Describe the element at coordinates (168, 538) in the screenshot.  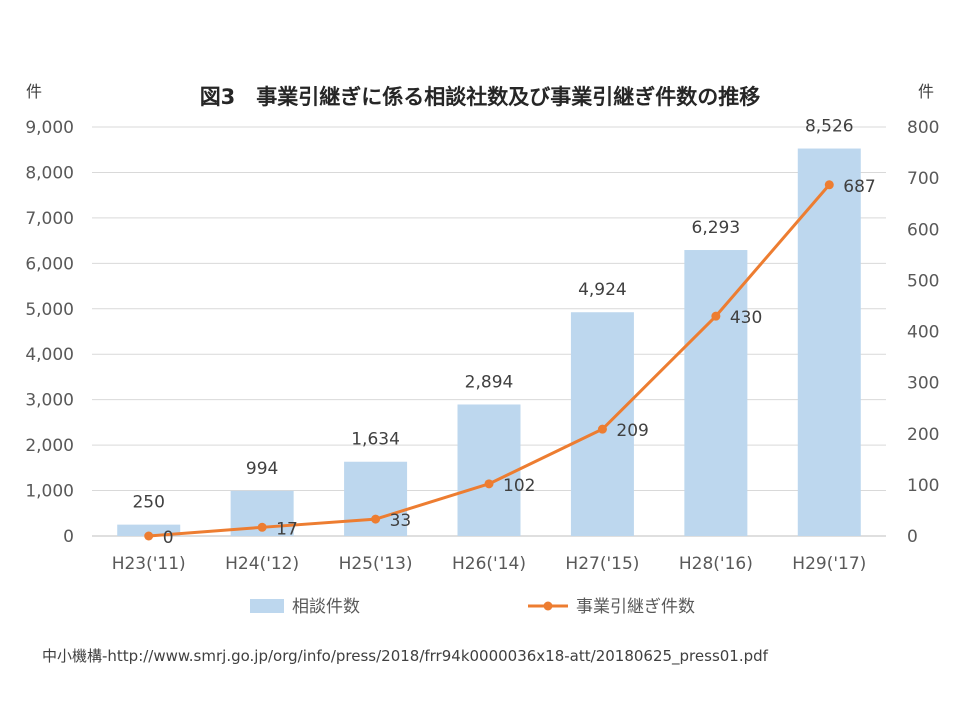
I see `line-value-label: 0` at that location.